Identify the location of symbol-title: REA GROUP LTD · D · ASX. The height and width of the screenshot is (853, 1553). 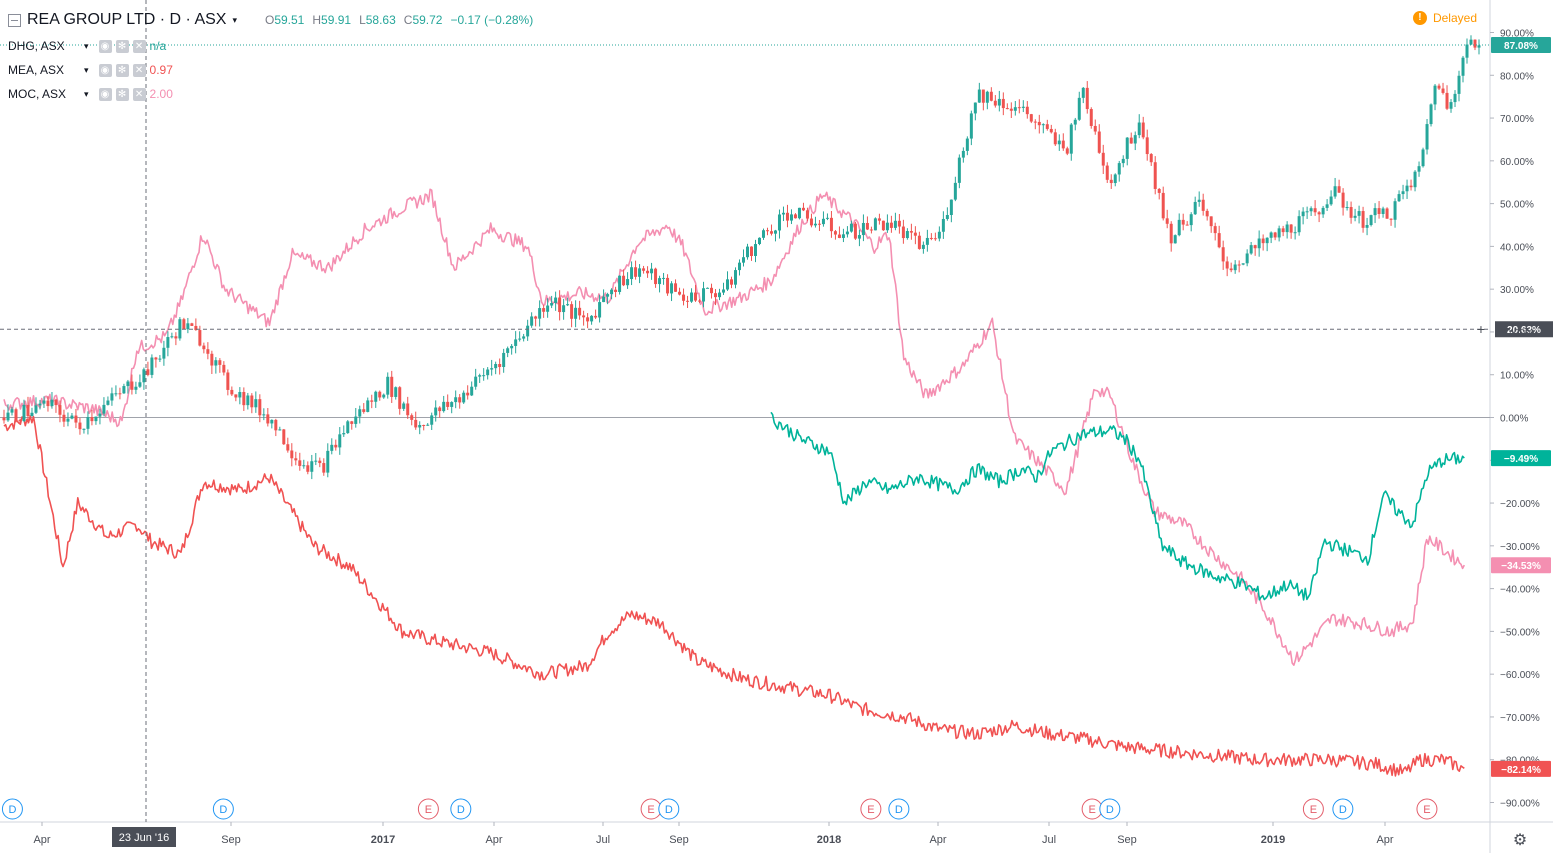
(127, 19).